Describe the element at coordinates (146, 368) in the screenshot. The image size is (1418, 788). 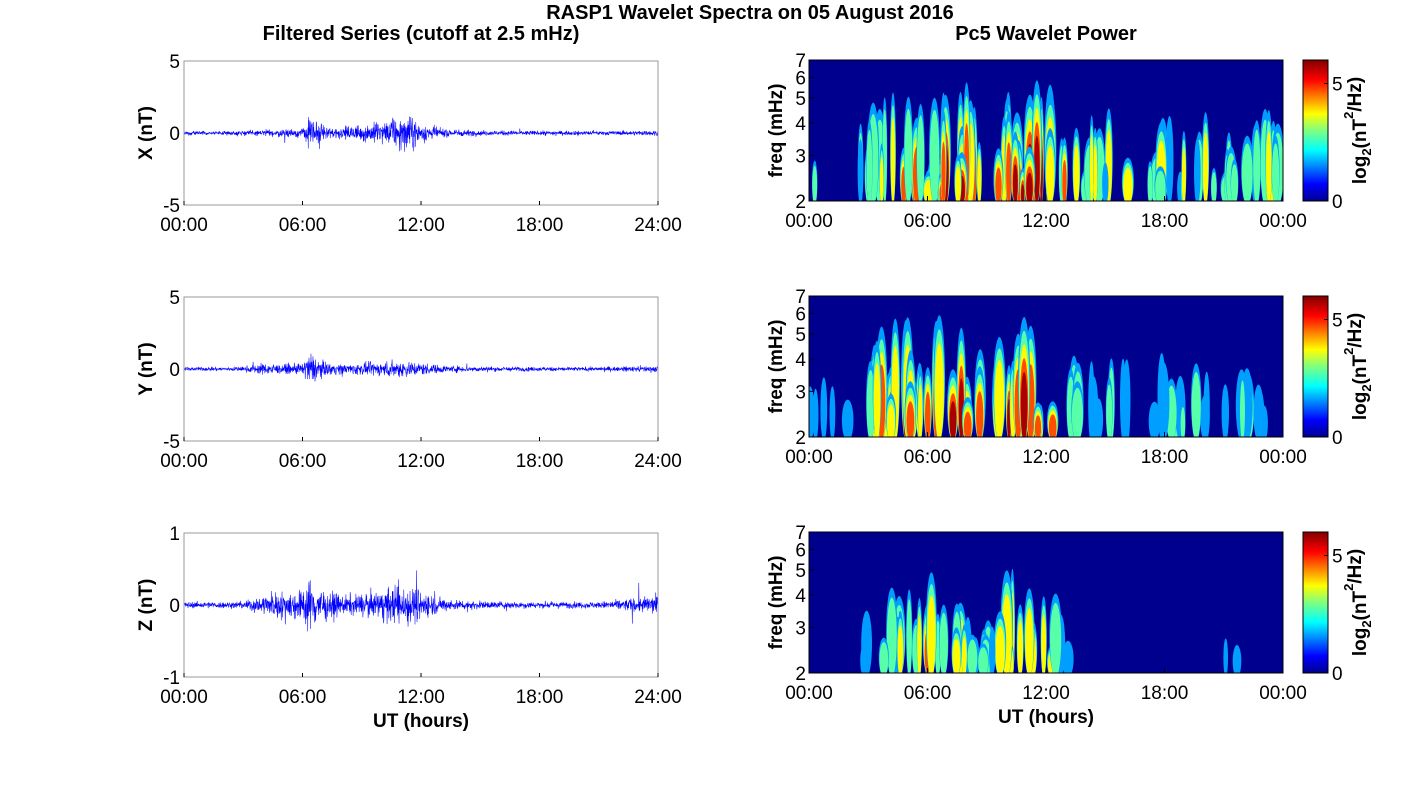
I see `y-axis-label: Y (nT)` at that location.